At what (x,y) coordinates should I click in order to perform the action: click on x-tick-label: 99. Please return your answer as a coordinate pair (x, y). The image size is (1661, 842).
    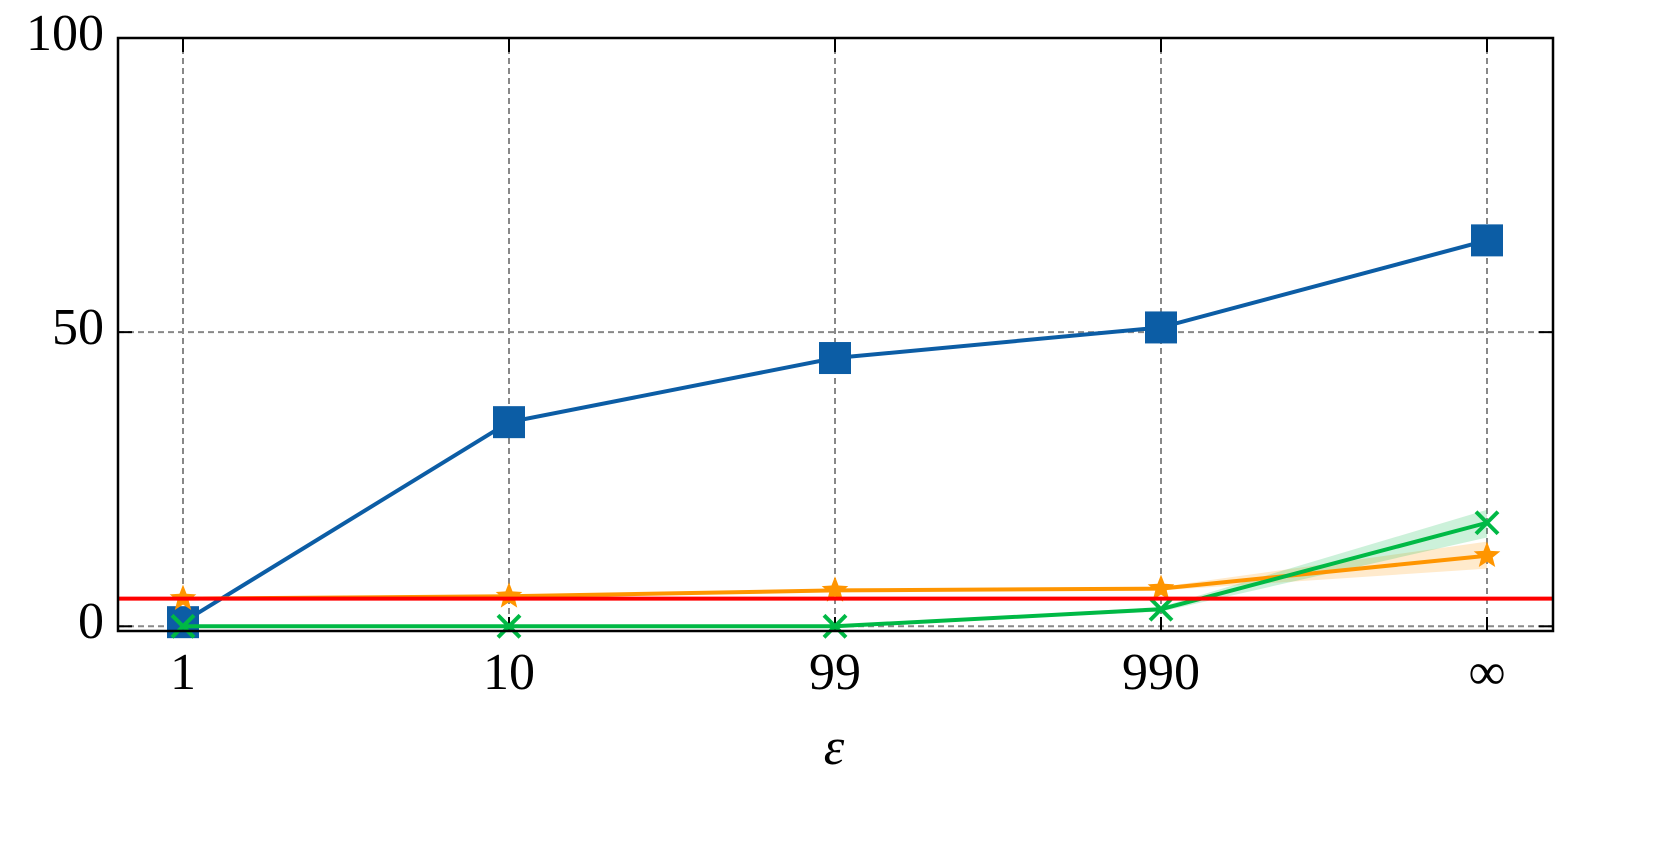
    Looking at the image, I should click on (835, 672).